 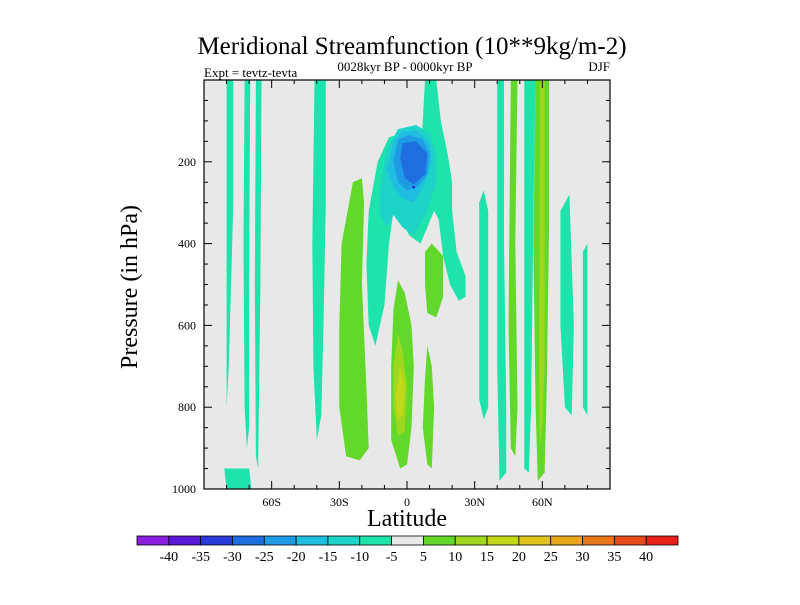 What do you see at coordinates (339, 502) in the screenshot?
I see `x-tick-label: 30S` at bounding box center [339, 502].